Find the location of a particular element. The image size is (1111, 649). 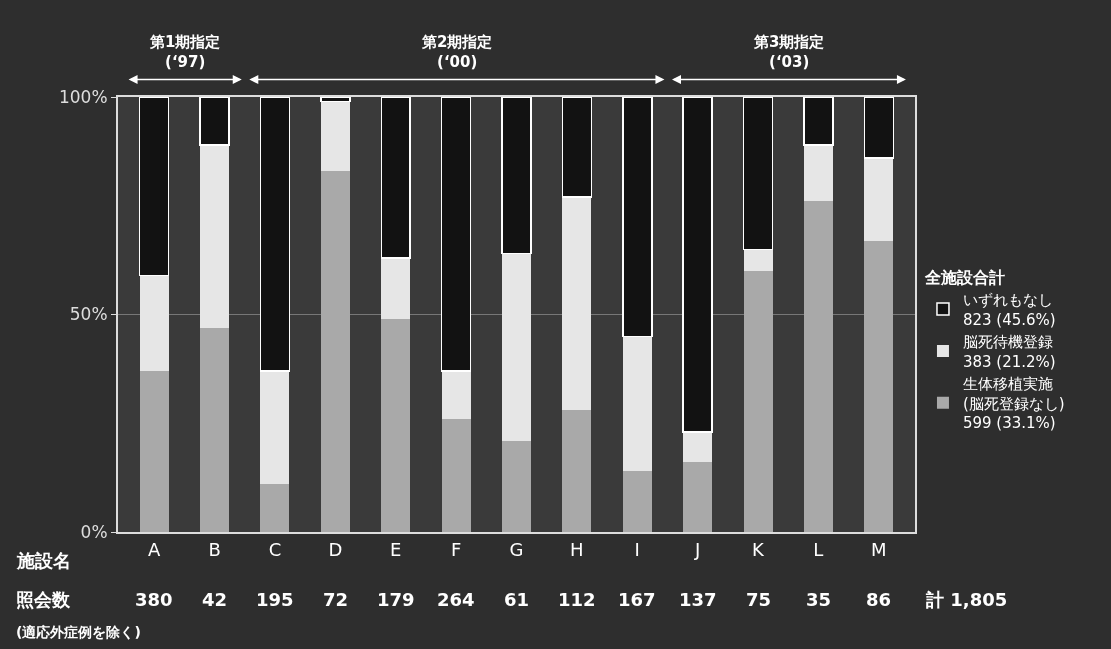

x-tick-label: A is located at coordinates (155, 549).